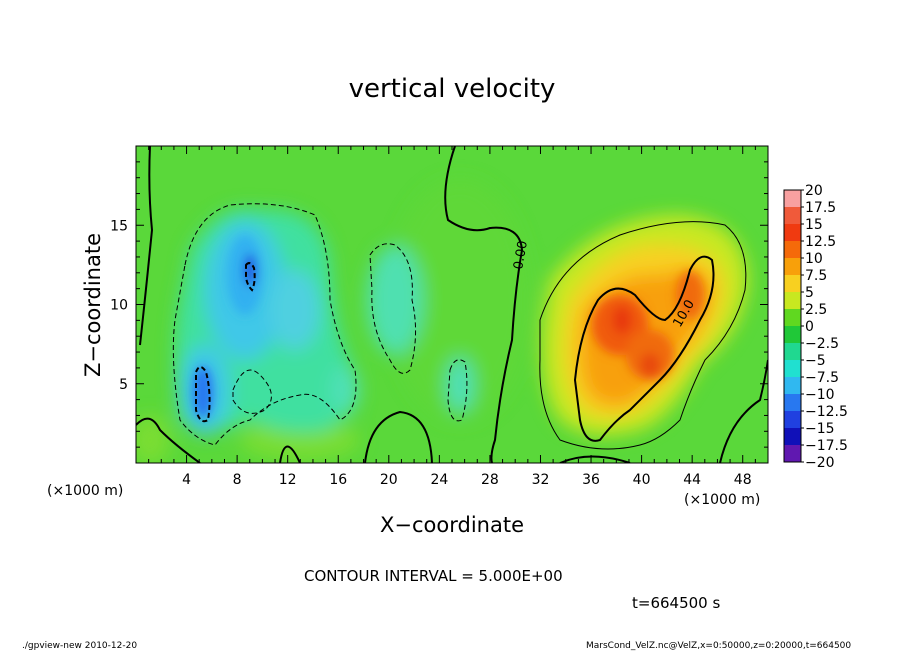 This screenshot has width=904, height=654. What do you see at coordinates (692, 480) in the screenshot?
I see `x-tick-label: 44` at bounding box center [692, 480].